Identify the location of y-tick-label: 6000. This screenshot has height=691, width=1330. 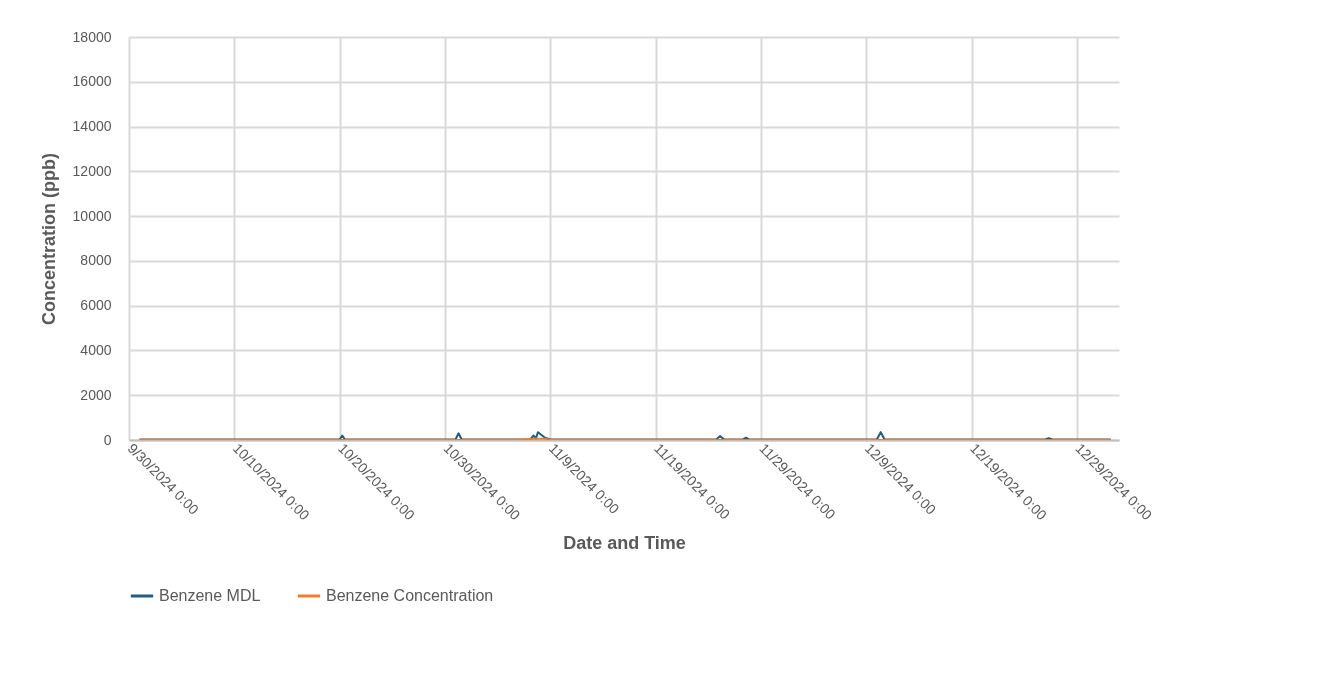
(96, 305).